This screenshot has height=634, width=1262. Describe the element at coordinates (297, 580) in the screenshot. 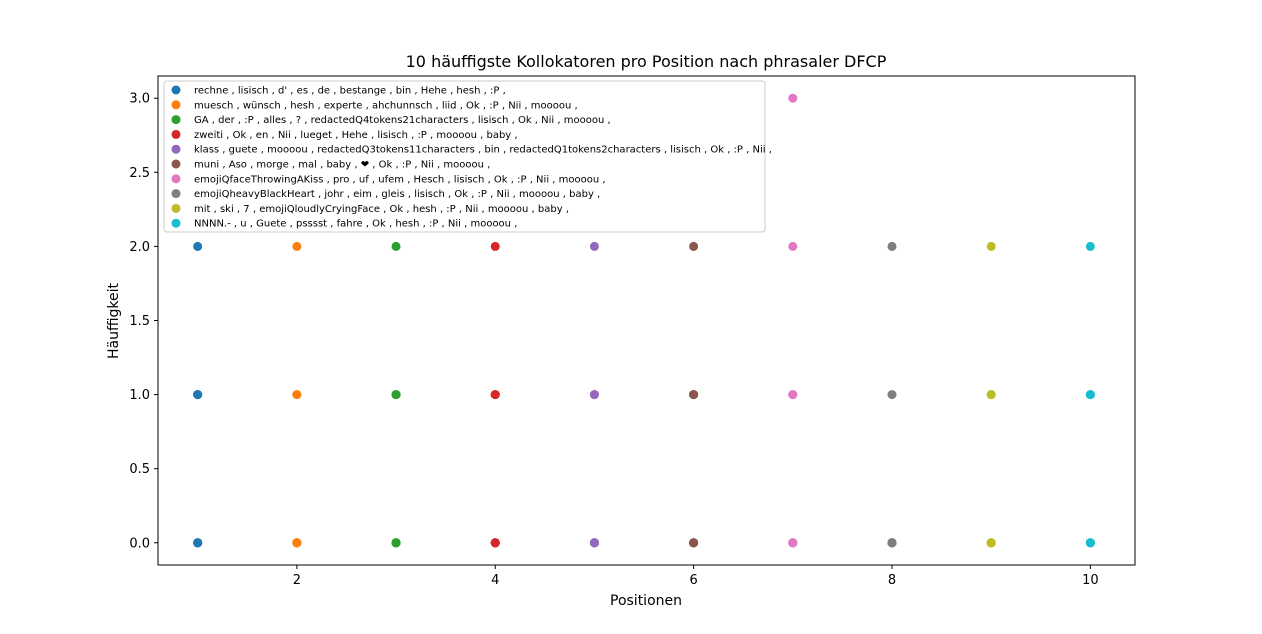

I see `x-tick-label: 2` at that location.